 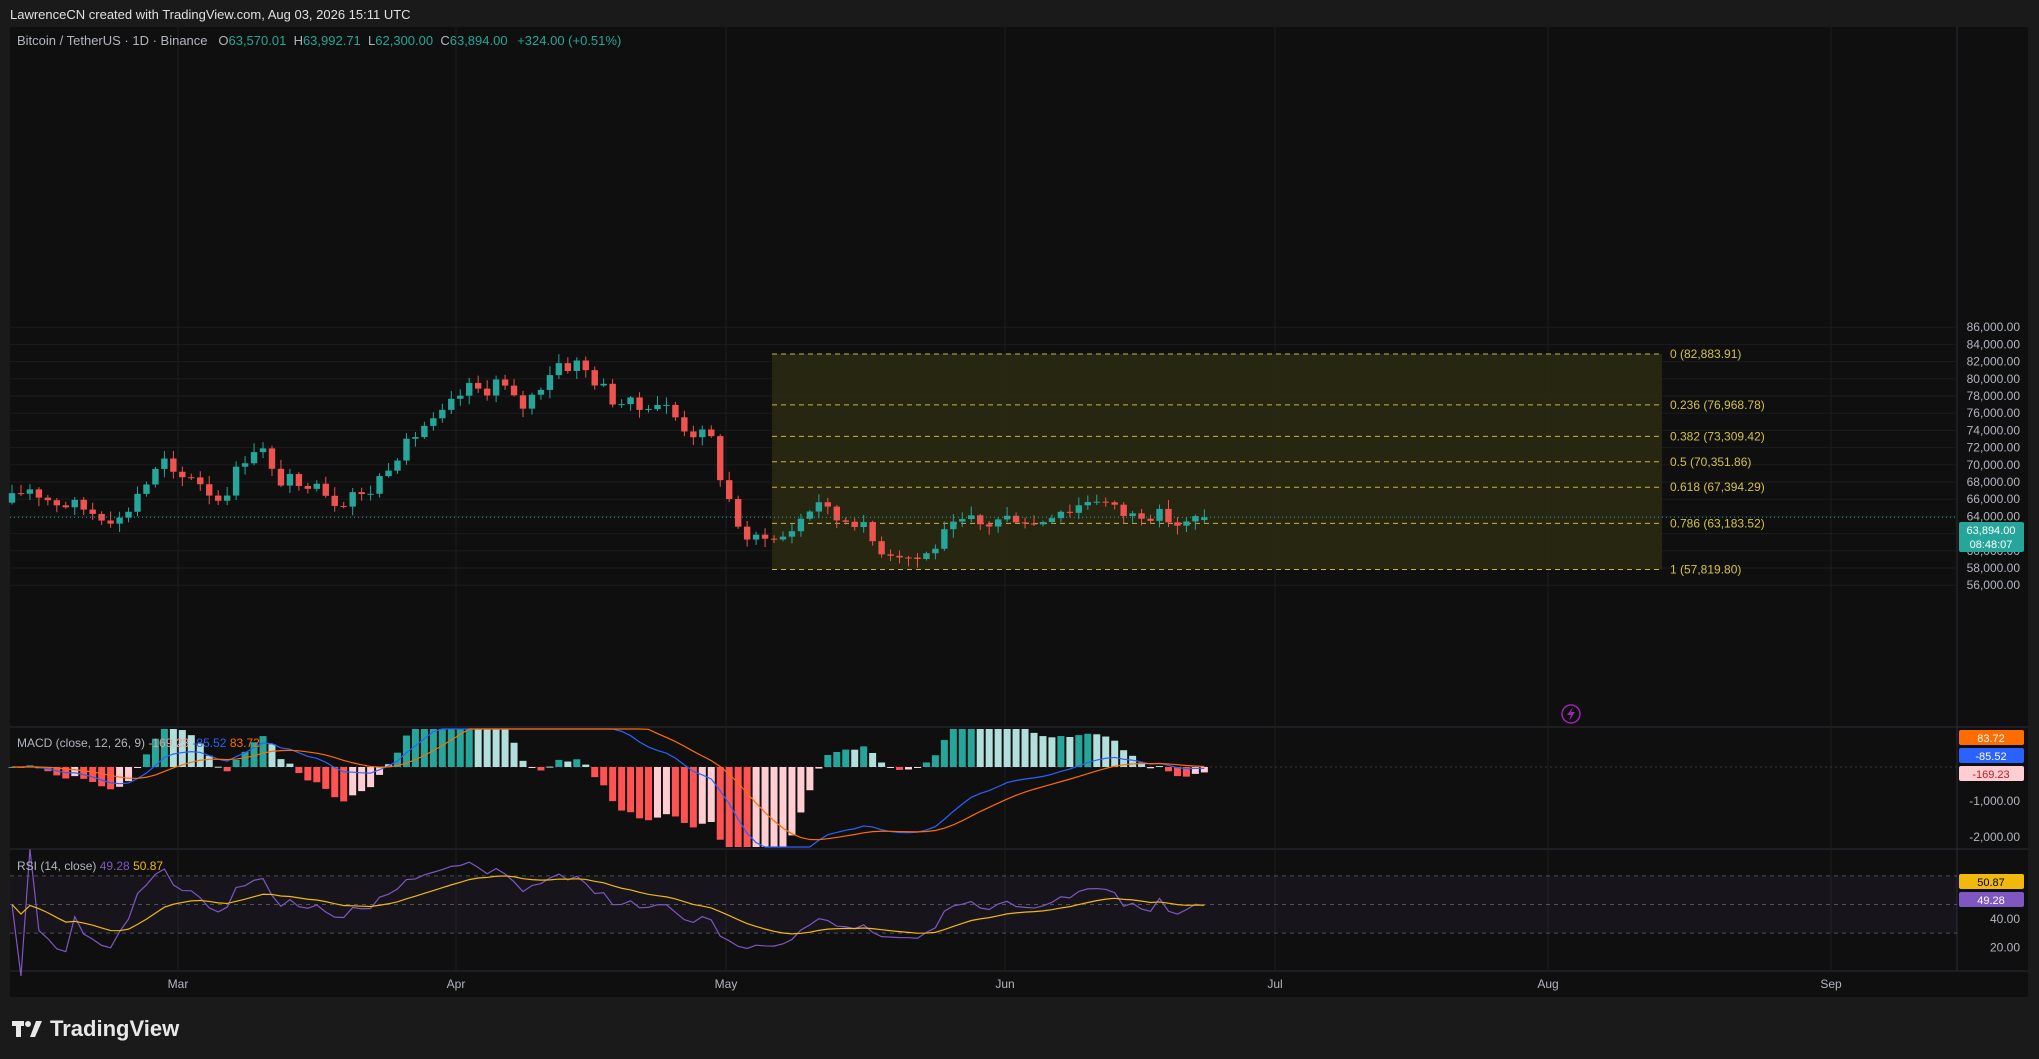 I want to click on tradingview-brand: TradingView, so click(x=95, y=1029).